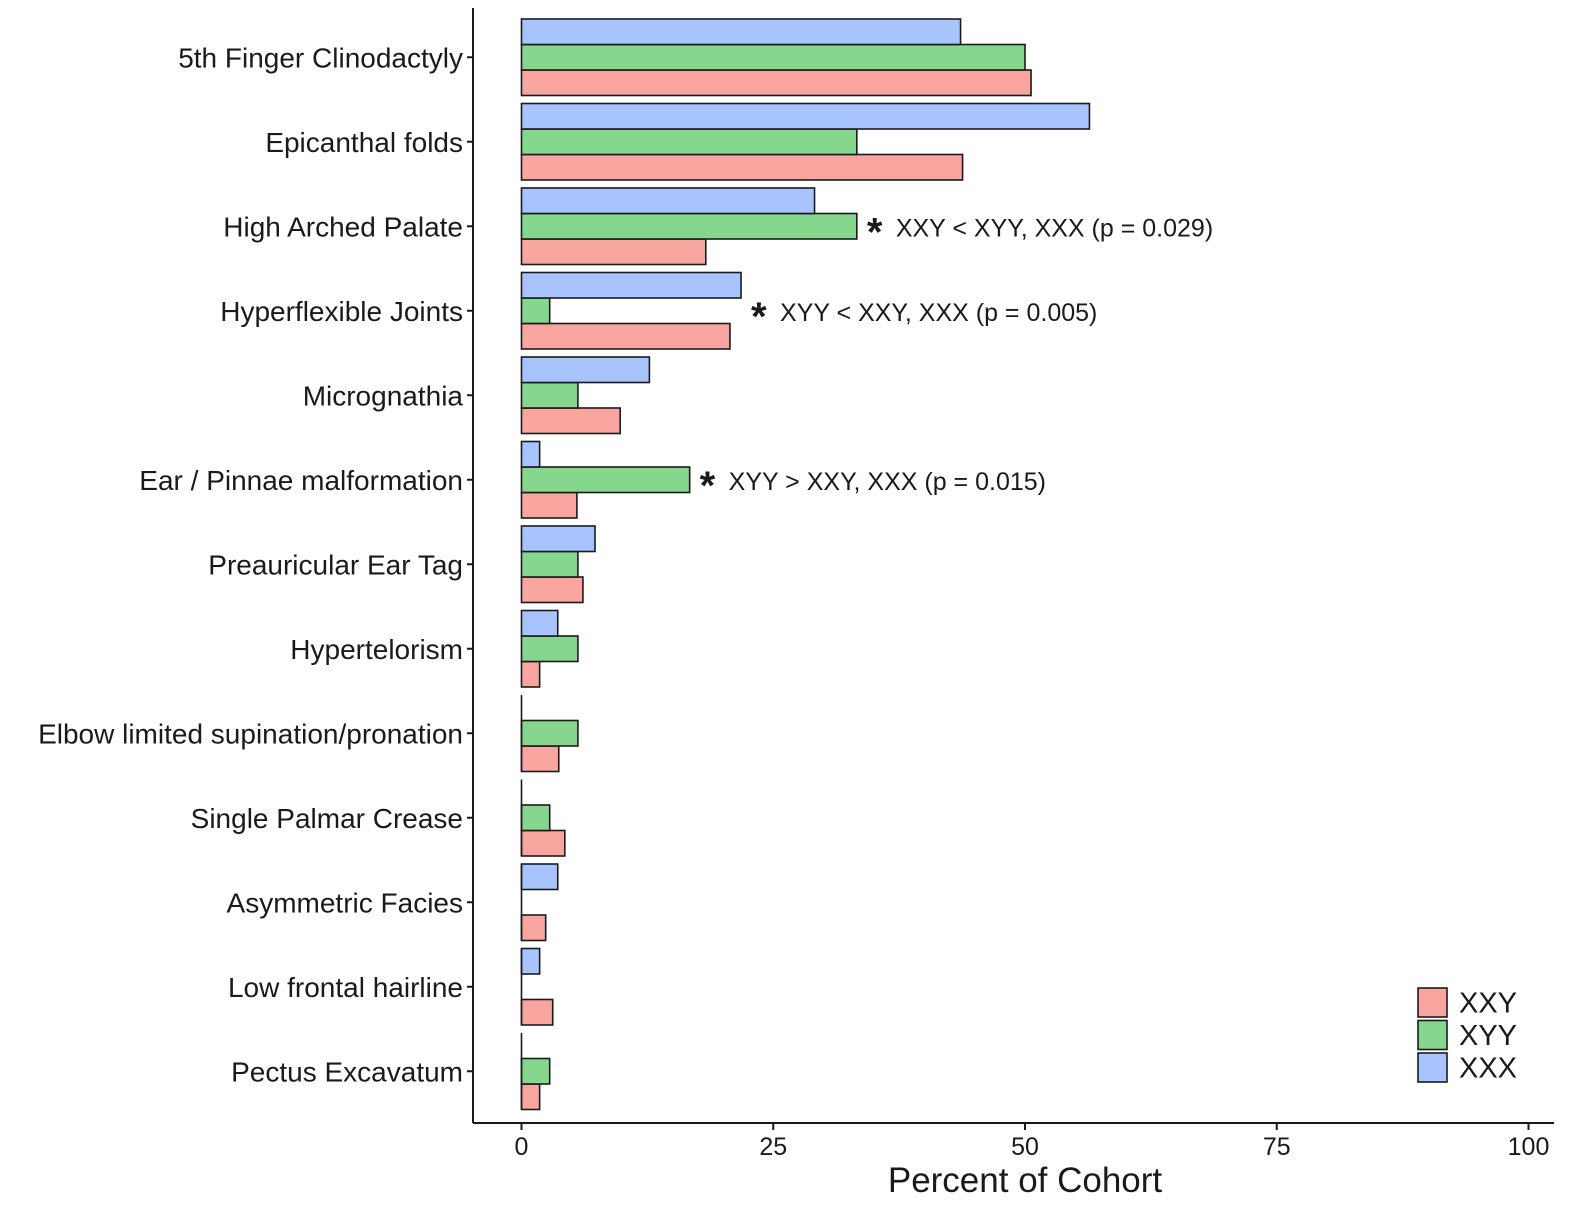 This screenshot has width=1575, height=1205. I want to click on bar-xxx-asymmetric-facies, so click(539, 877).